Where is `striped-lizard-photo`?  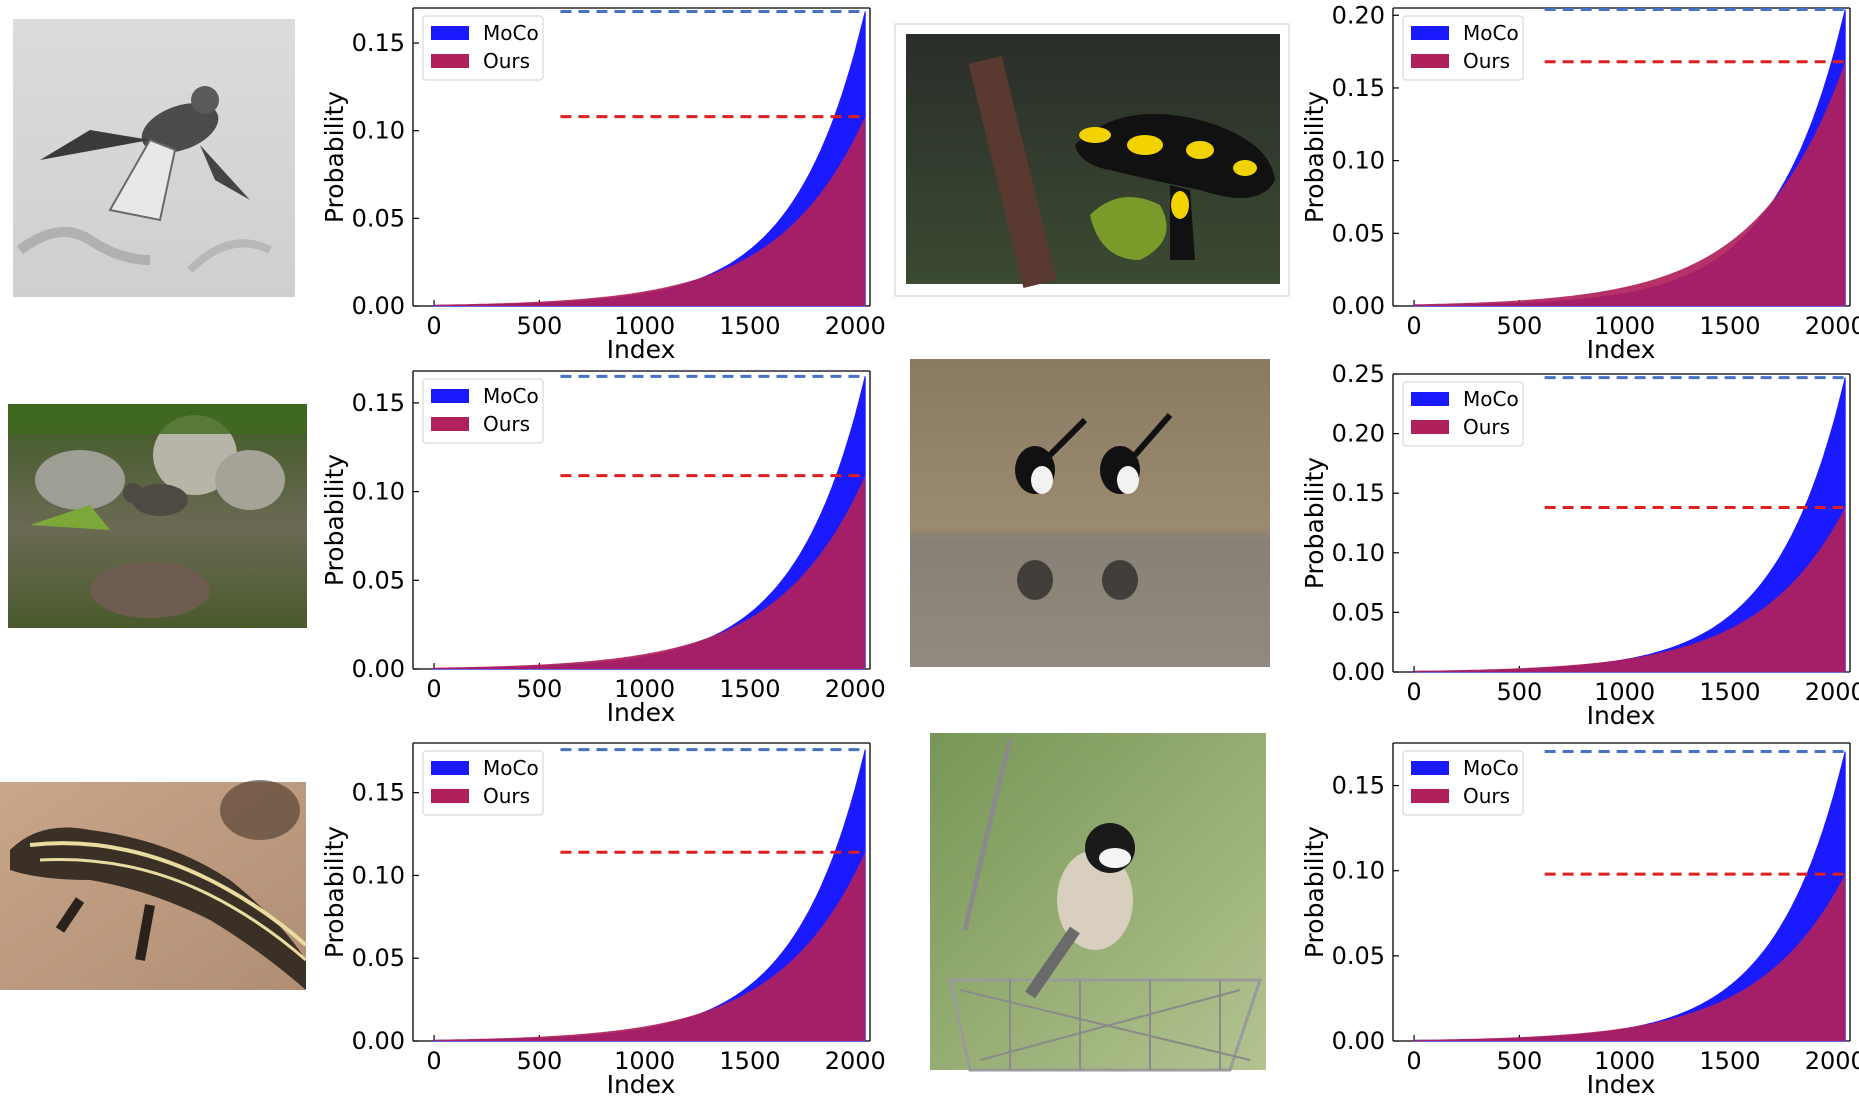 striped-lizard-photo is located at coordinates (154, 885).